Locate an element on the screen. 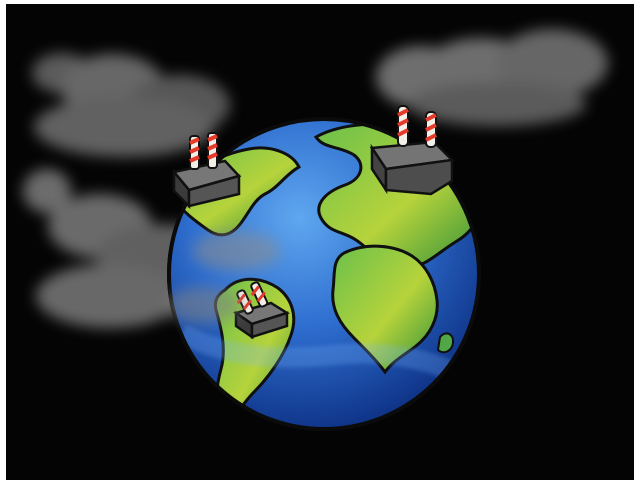 The image size is (640, 487). factory-europe is located at coordinates (412, 150).